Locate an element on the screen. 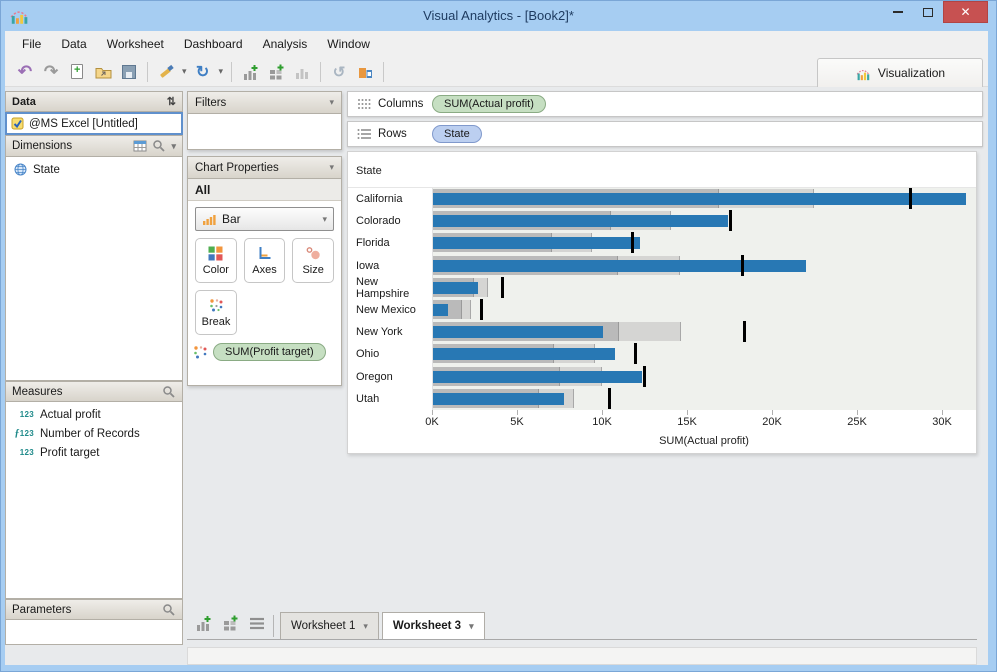 Image resolution: width=997 pixels, height=672 pixels. bullet-row: Oregon is located at coordinates (662, 376).